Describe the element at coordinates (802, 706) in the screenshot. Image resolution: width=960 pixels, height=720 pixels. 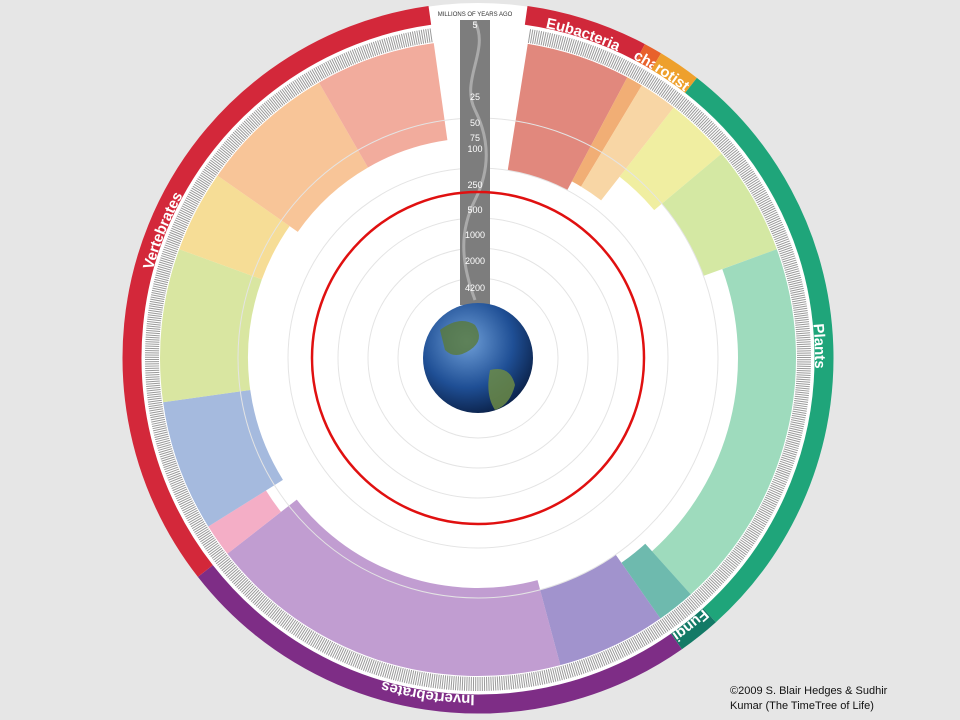
I see `credit: Kumar (The TimeTree of Life)` at that location.